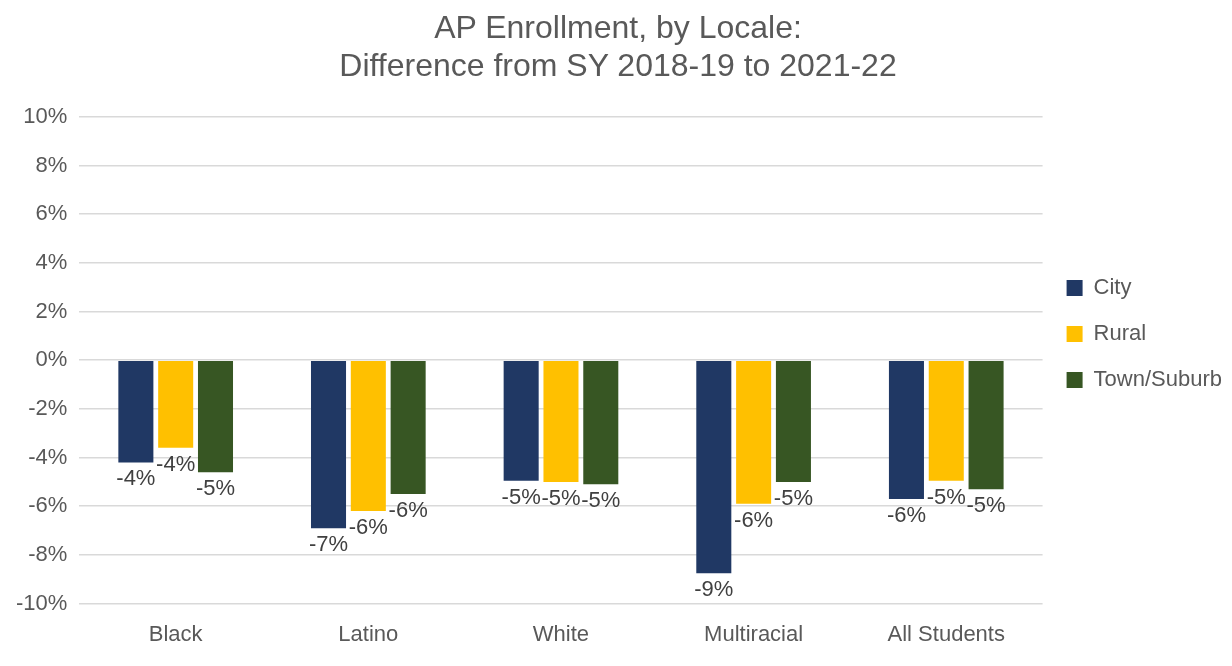  What do you see at coordinates (561, 633) in the screenshot?
I see `x-tick-label: White` at bounding box center [561, 633].